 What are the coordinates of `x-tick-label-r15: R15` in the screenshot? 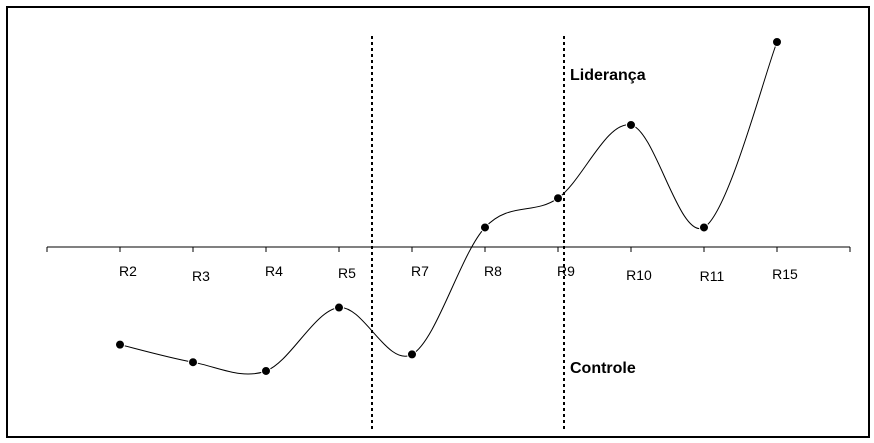 It's located at (785, 274).